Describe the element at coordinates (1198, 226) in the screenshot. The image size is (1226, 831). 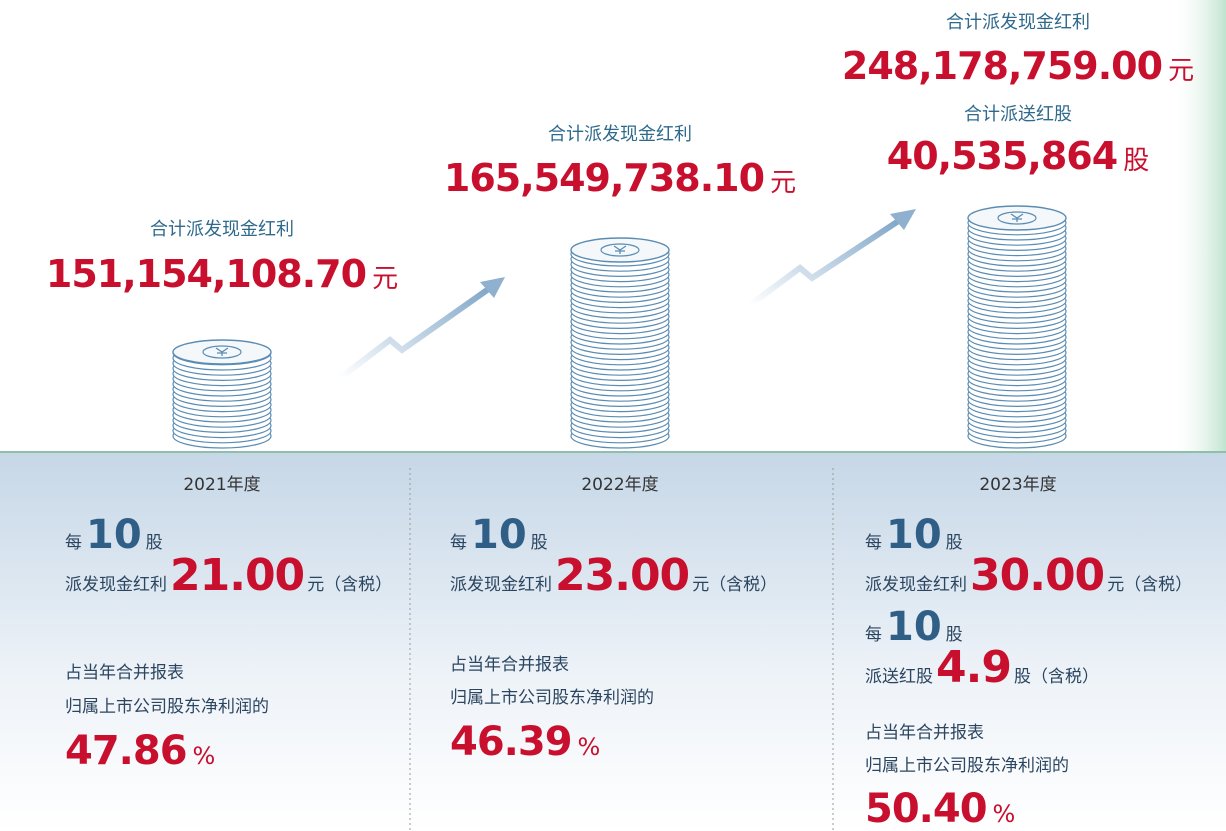
I see `edge-glow` at that location.